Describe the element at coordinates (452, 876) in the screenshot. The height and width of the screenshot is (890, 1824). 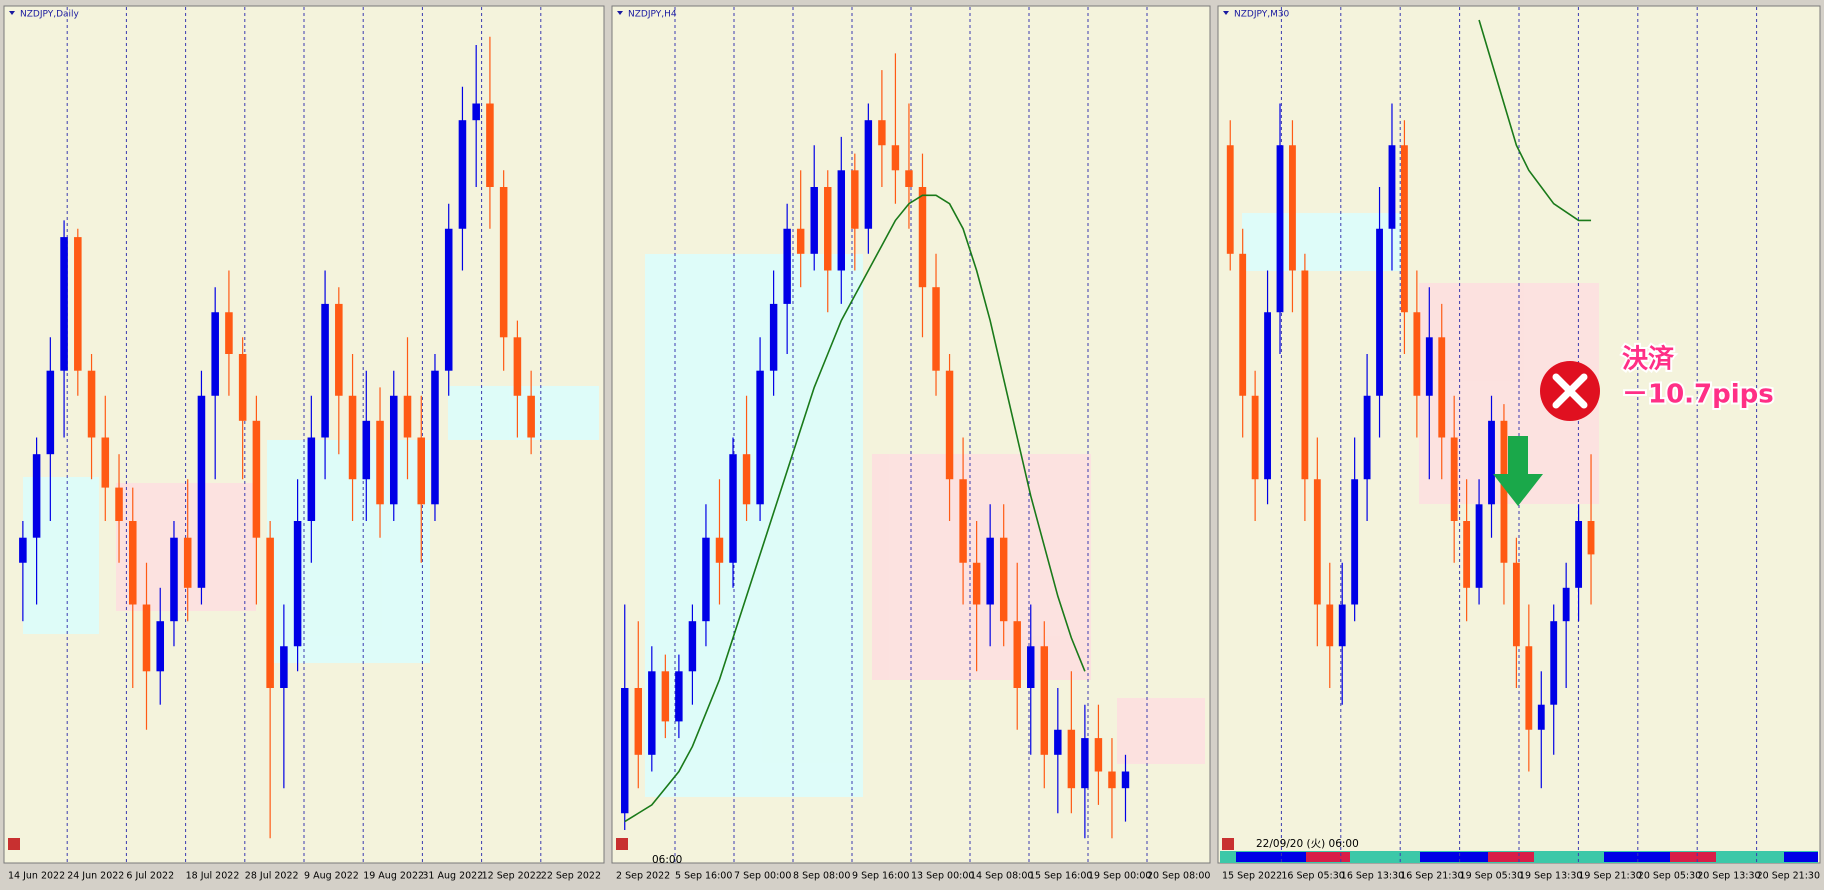
I see `x-tick-label: 31 Aug 2022` at that location.